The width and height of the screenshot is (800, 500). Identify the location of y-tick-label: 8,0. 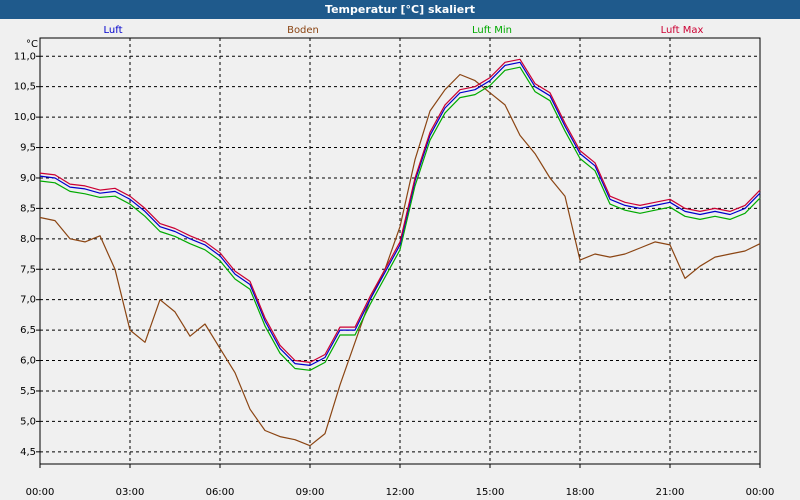
(28, 239).